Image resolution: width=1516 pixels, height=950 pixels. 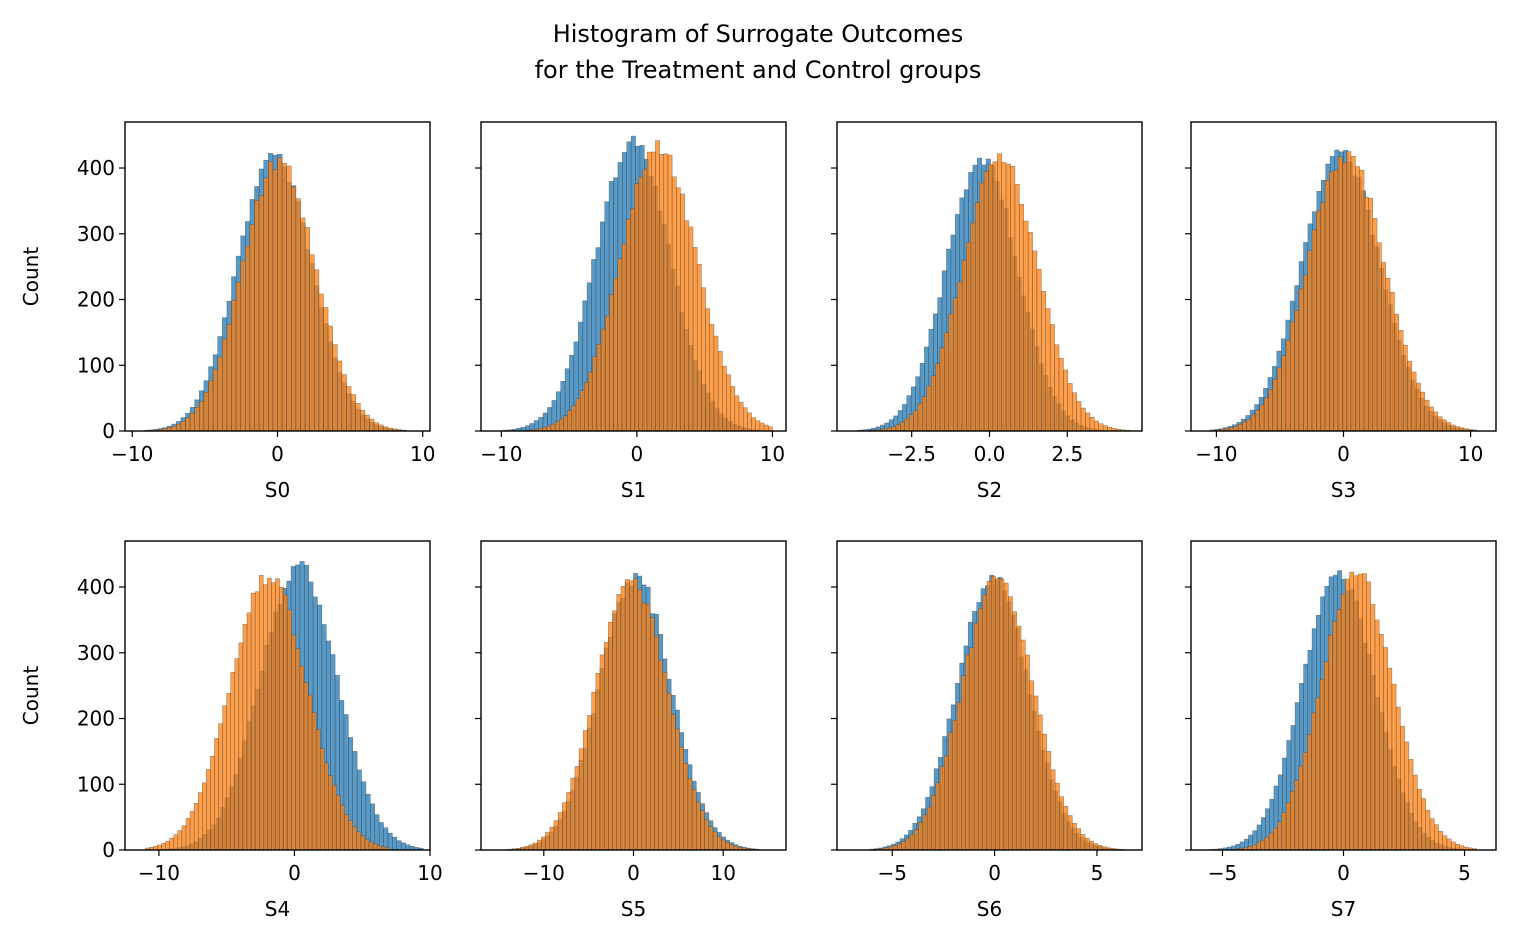 What do you see at coordinates (277, 490) in the screenshot?
I see `x-axis-label: S0` at bounding box center [277, 490].